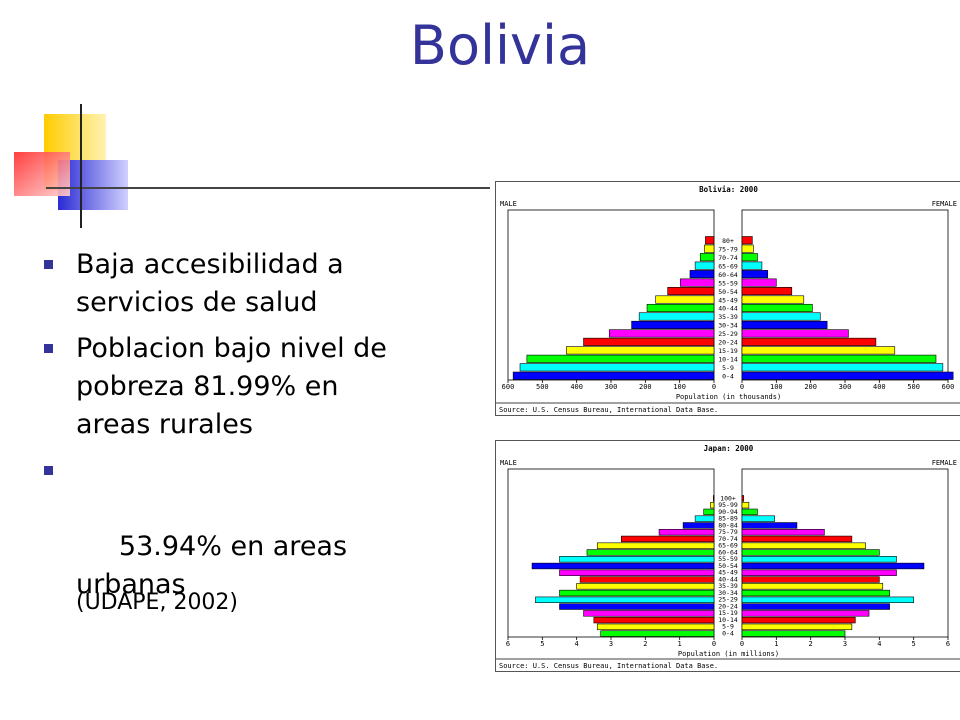 The height and width of the screenshot is (720, 960). Describe the element at coordinates (157, 602) in the screenshot. I see `source-note: (UDAPE, 2002)` at that location.